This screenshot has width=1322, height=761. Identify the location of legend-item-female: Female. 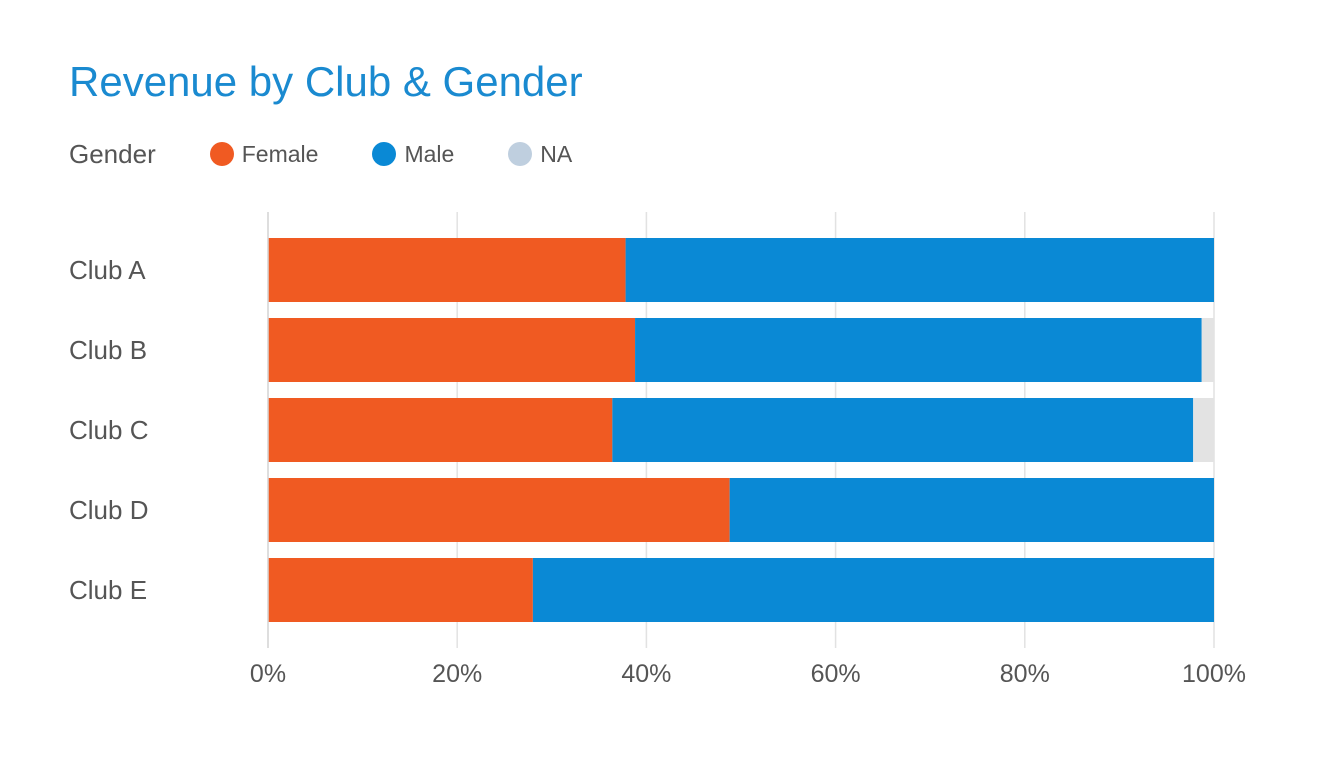
(264, 154).